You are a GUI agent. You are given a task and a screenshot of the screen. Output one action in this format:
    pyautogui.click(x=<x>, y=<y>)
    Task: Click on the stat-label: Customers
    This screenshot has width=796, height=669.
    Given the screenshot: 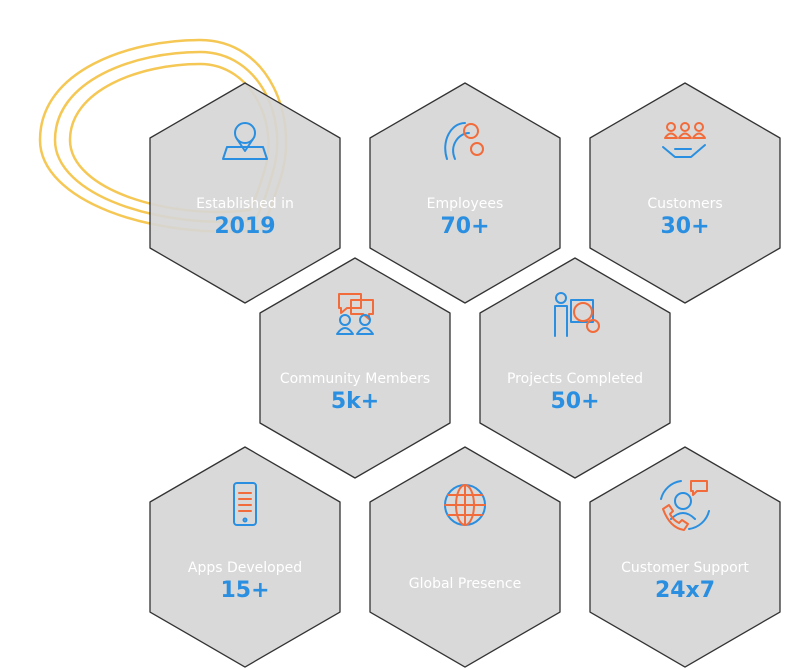 What is the action you would take?
    pyautogui.click(x=684, y=204)
    